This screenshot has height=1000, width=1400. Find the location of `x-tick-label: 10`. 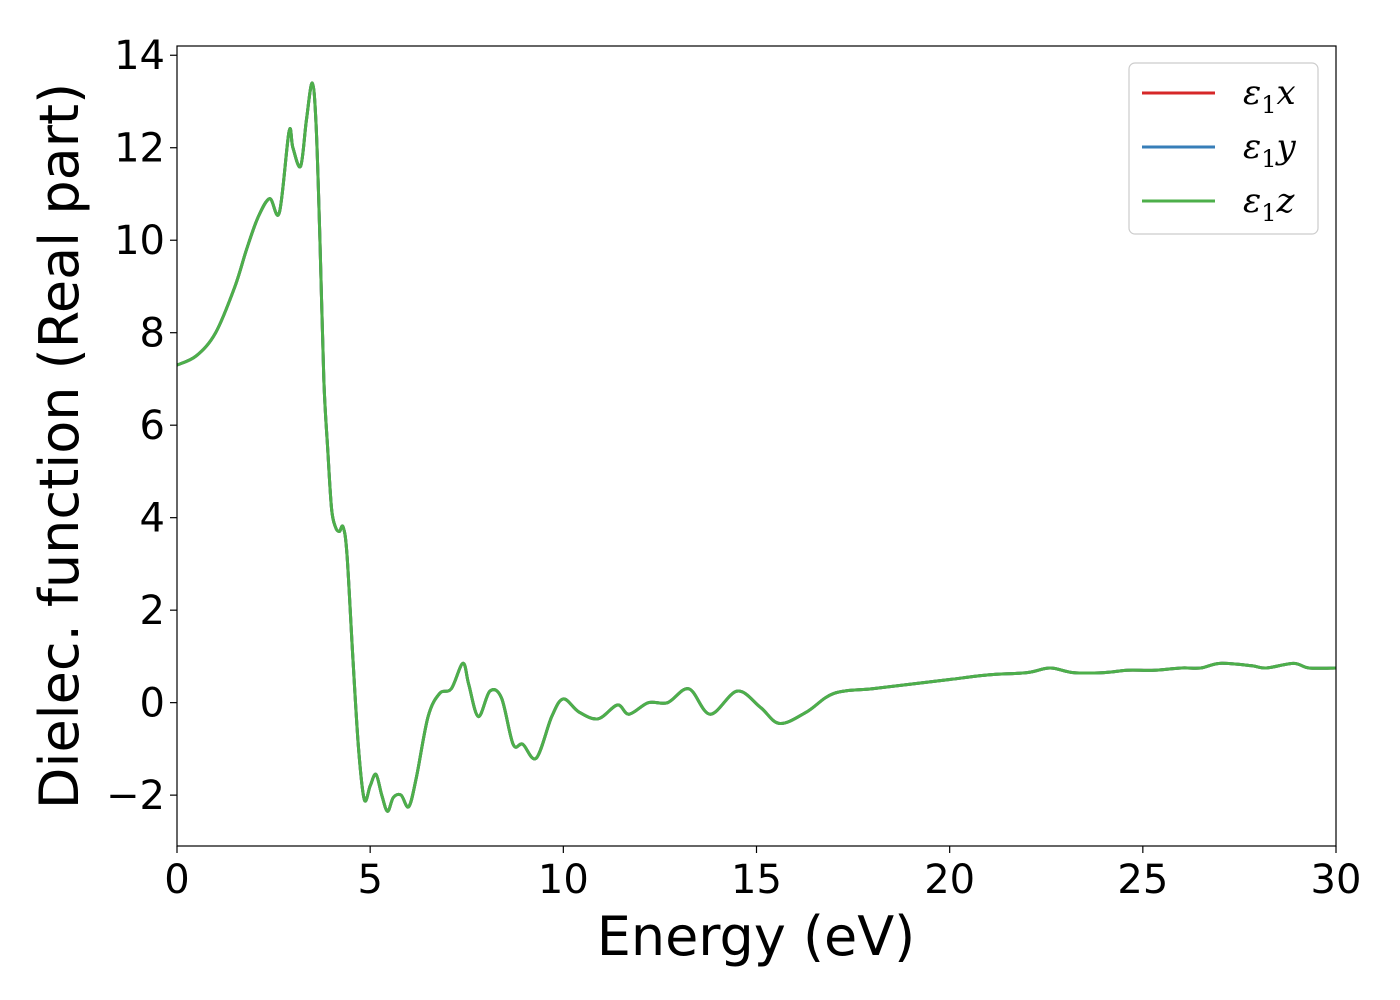

x-tick-label: 10 is located at coordinates (563, 880).